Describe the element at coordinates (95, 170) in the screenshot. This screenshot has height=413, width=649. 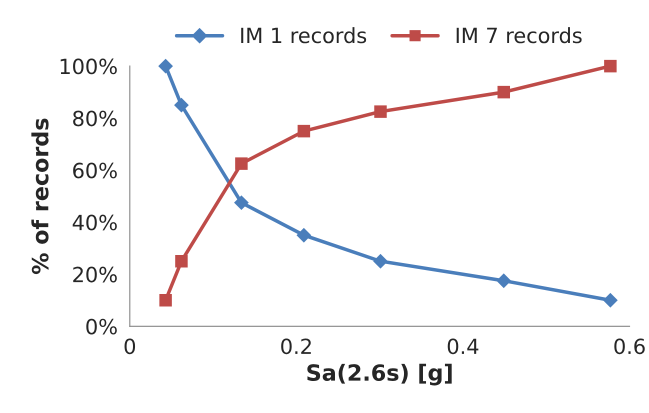
I see `y-tick-label: 60%` at that location.